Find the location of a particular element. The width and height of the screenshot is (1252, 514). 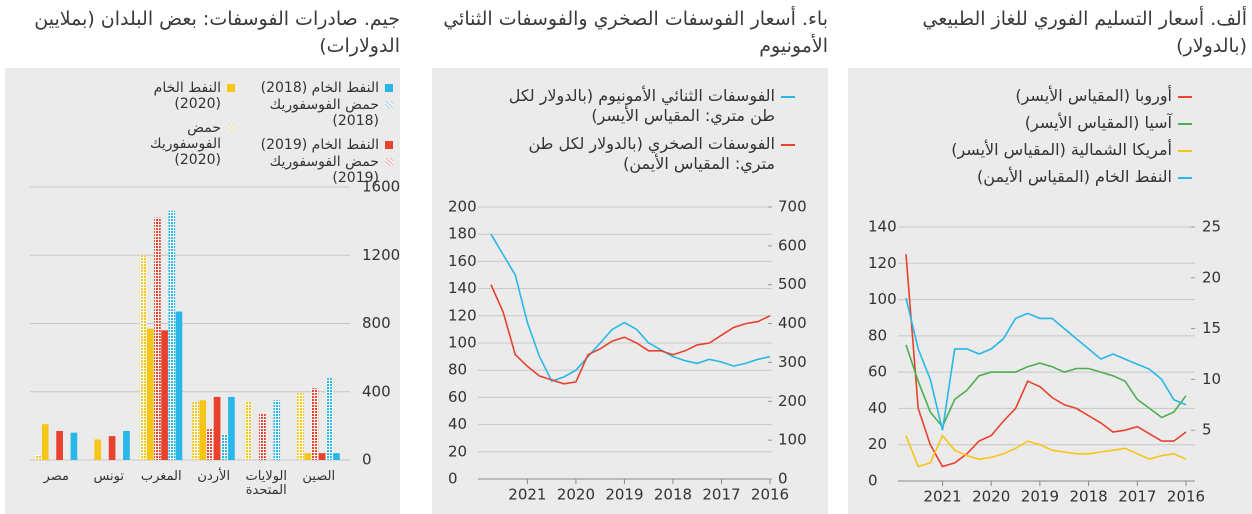

x-tick-label: تونس is located at coordinates (109, 476).